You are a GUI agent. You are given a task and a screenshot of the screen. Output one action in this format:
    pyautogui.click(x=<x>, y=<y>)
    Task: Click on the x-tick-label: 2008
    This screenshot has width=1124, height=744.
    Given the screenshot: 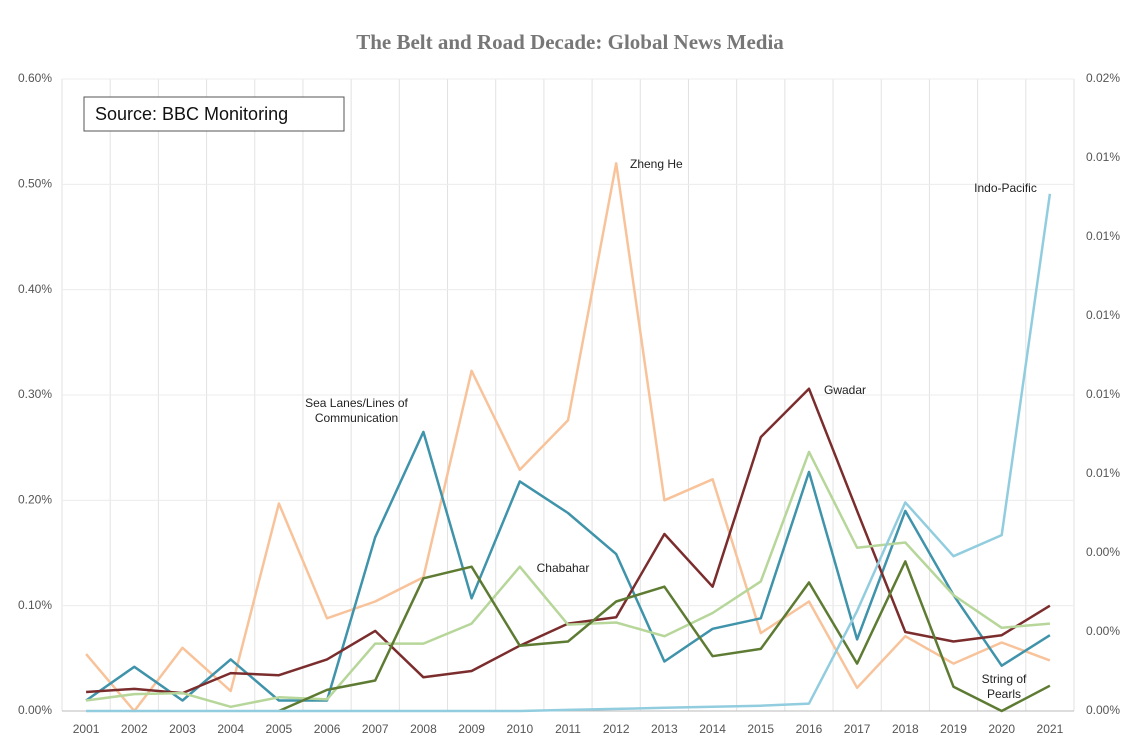 What is the action you would take?
    pyautogui.click(x=423, y=729)
    